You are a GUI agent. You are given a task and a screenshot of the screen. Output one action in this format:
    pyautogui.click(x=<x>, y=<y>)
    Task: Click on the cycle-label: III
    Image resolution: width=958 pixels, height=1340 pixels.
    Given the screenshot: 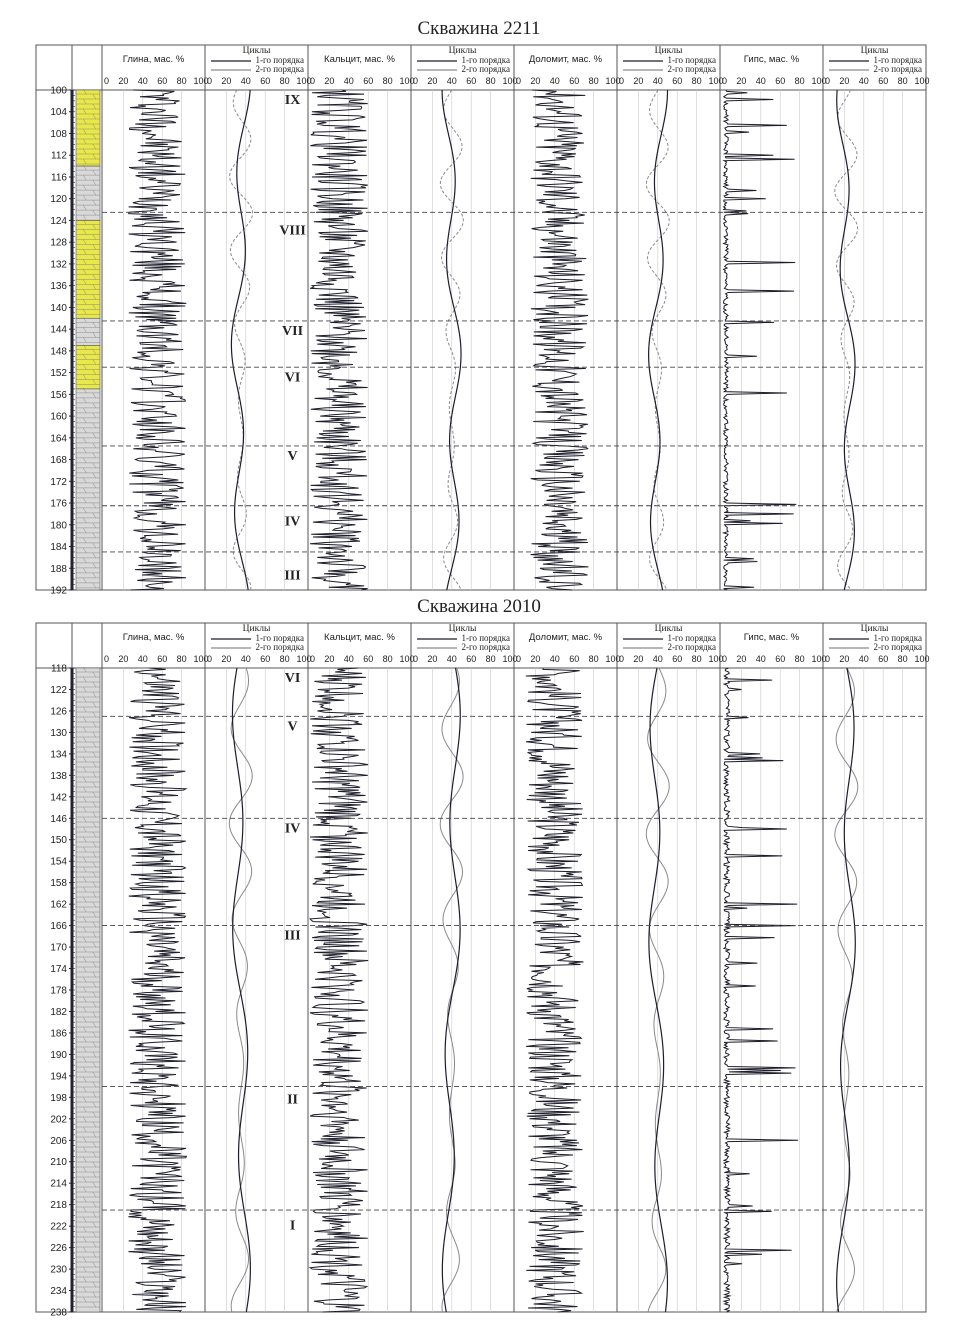 What is the action you would take?
    pyautogui.click(x=292, y=576)
    